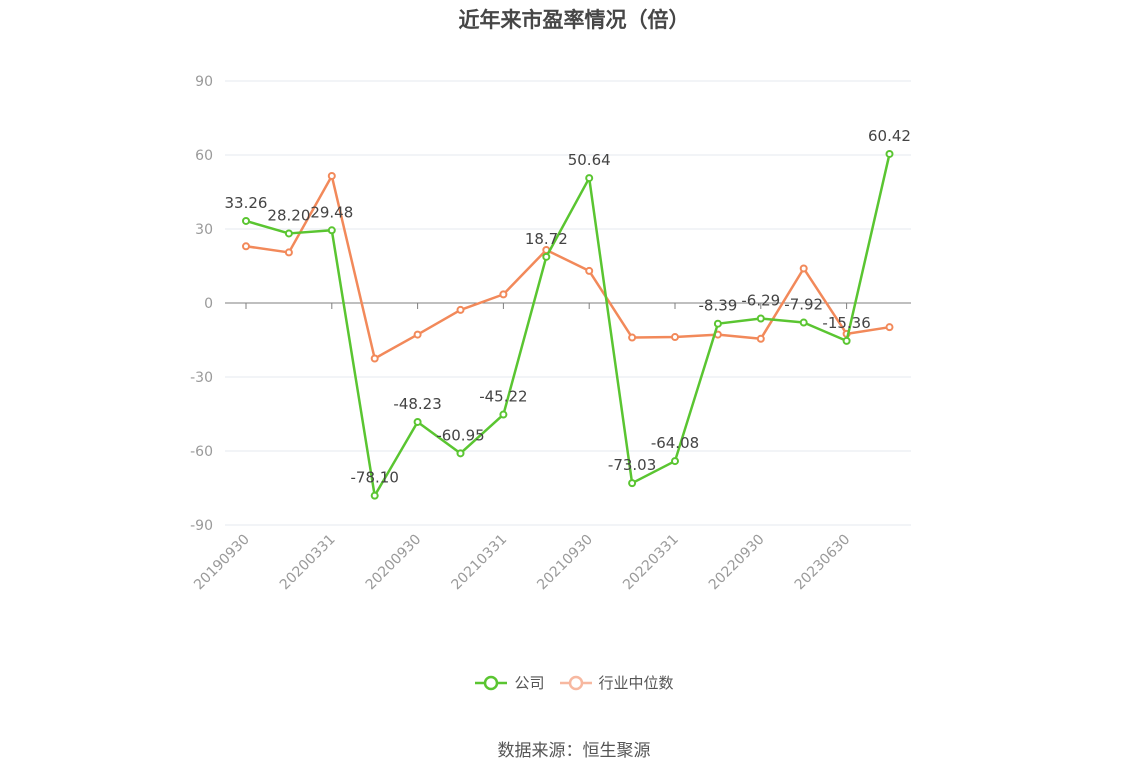 Image resolution: width=1148 pixels, height=776 pixels. Describe the element at coordinates (632, 465) in the screenshot. I see `data-label: -73.03` at that location.